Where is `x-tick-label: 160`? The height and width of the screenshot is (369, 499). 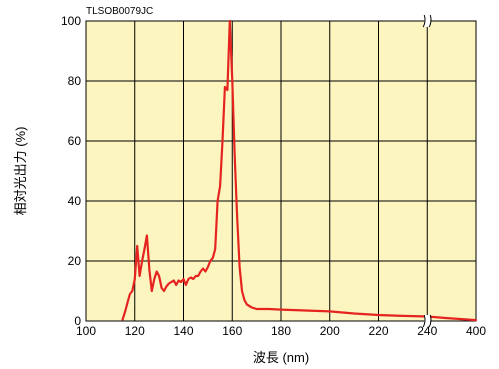
x-tick-label: 160 is located at coordinates (232, 331).